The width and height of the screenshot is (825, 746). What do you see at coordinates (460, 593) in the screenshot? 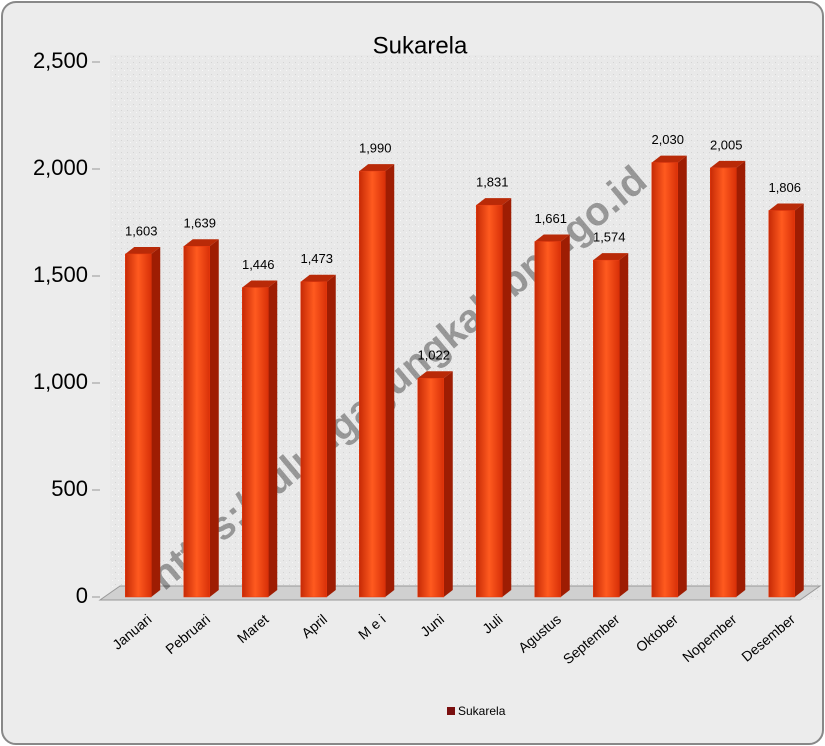
I see `floor` at bounding box center [460, 593].